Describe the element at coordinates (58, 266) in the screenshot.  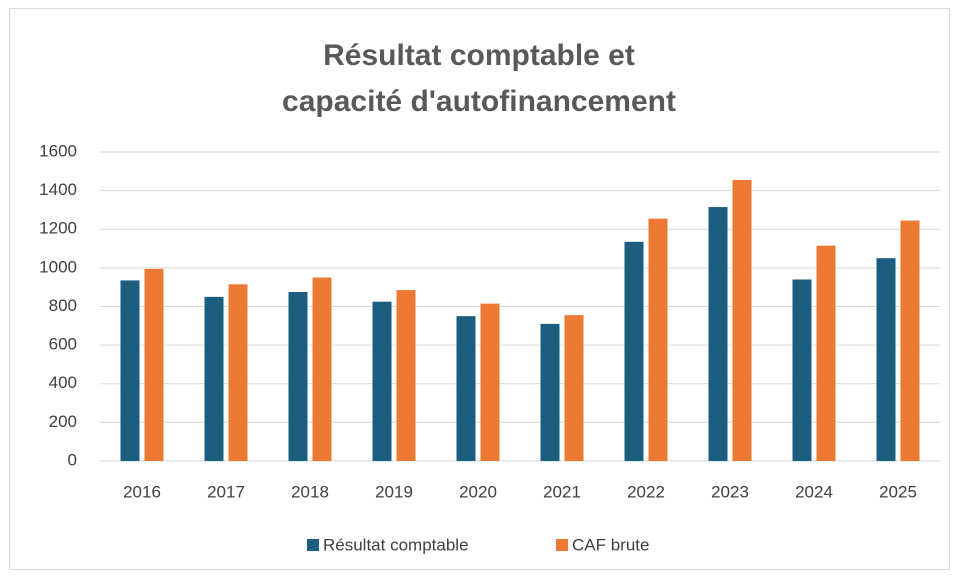
I see `y-tick-label: 1000` at that location.